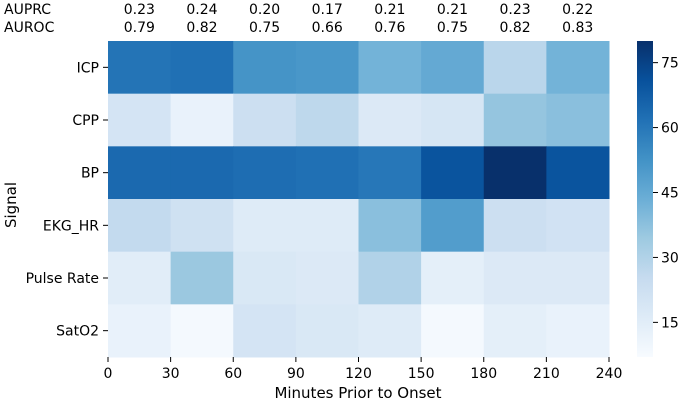 The height and width of the screenshot is (402, 685). What do you see at coordinates (71, 226) in the screenshot?
I see `y-tick-label: EKG_HR` at bounding box center [71, 226].